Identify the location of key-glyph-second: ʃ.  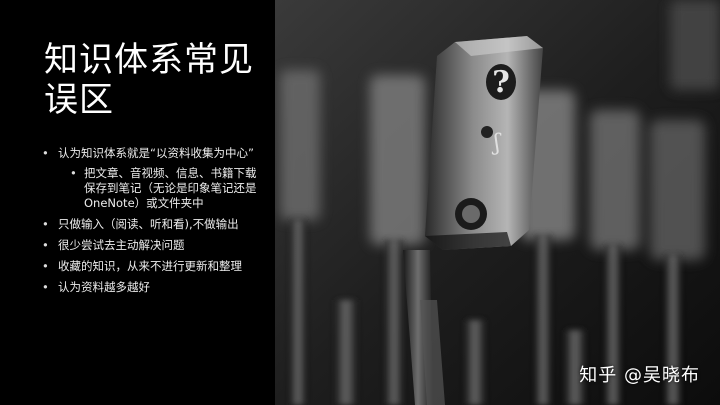
(496, 143).